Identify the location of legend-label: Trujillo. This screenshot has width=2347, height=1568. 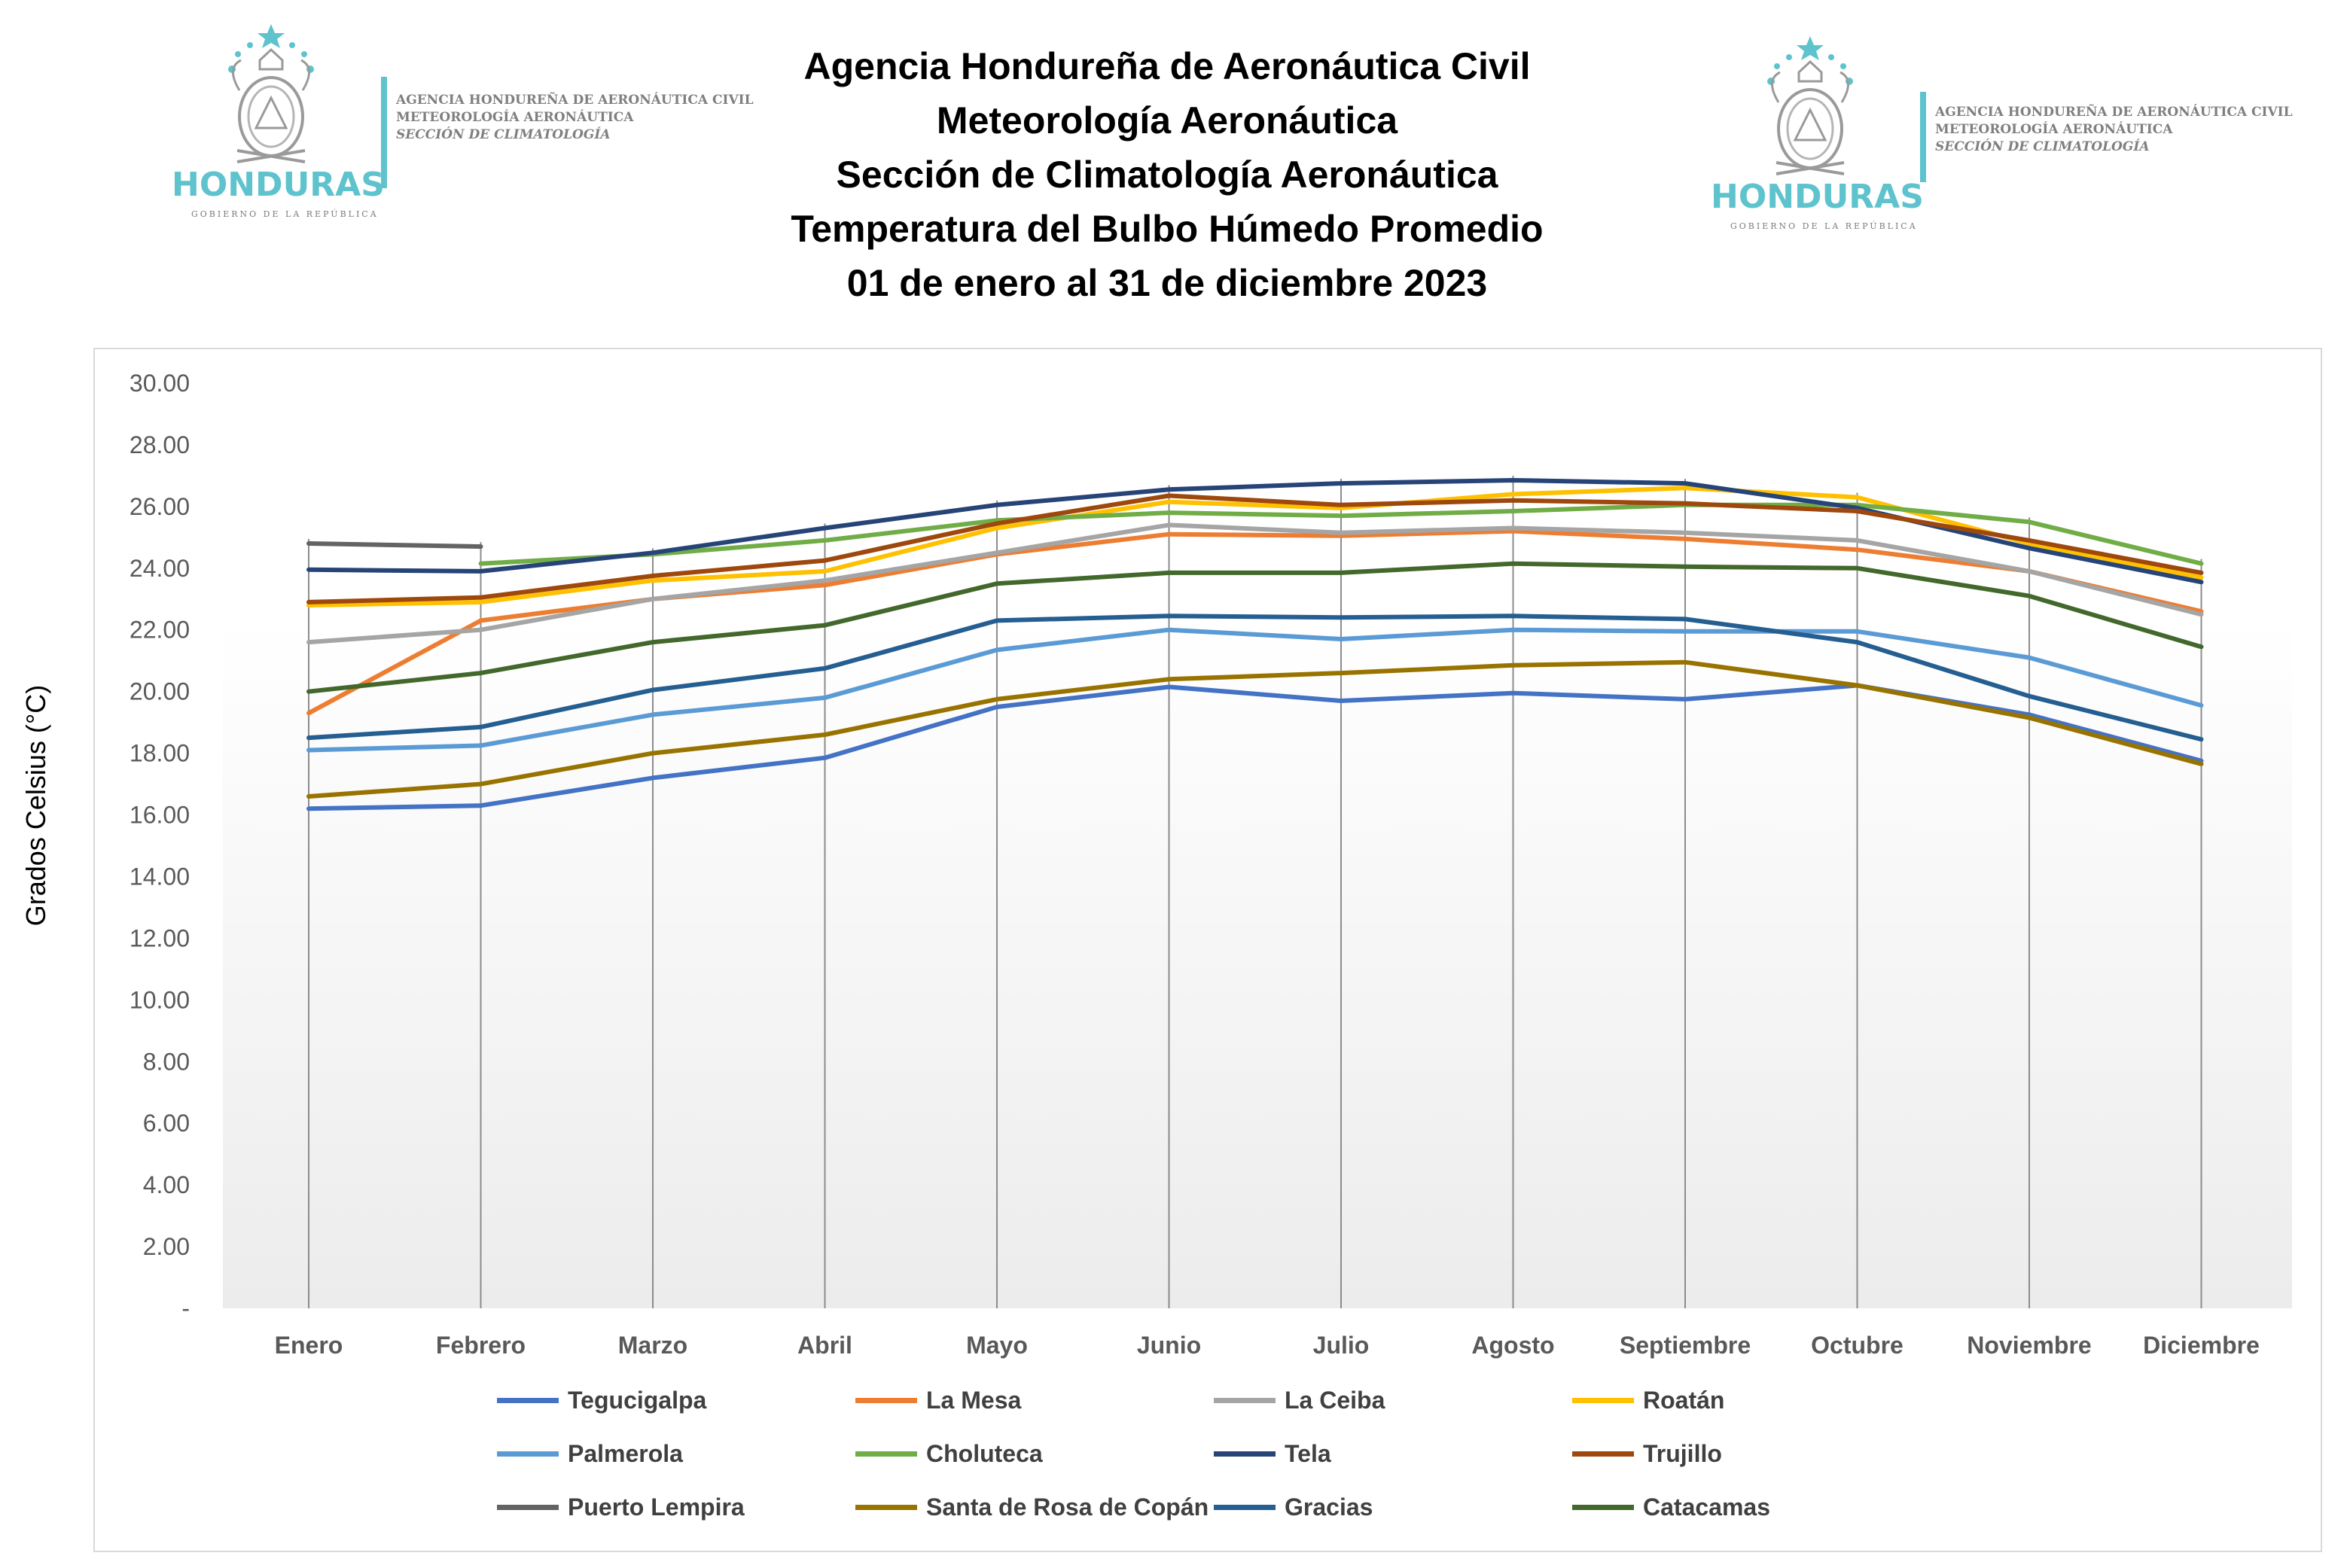
(1683, 1453).